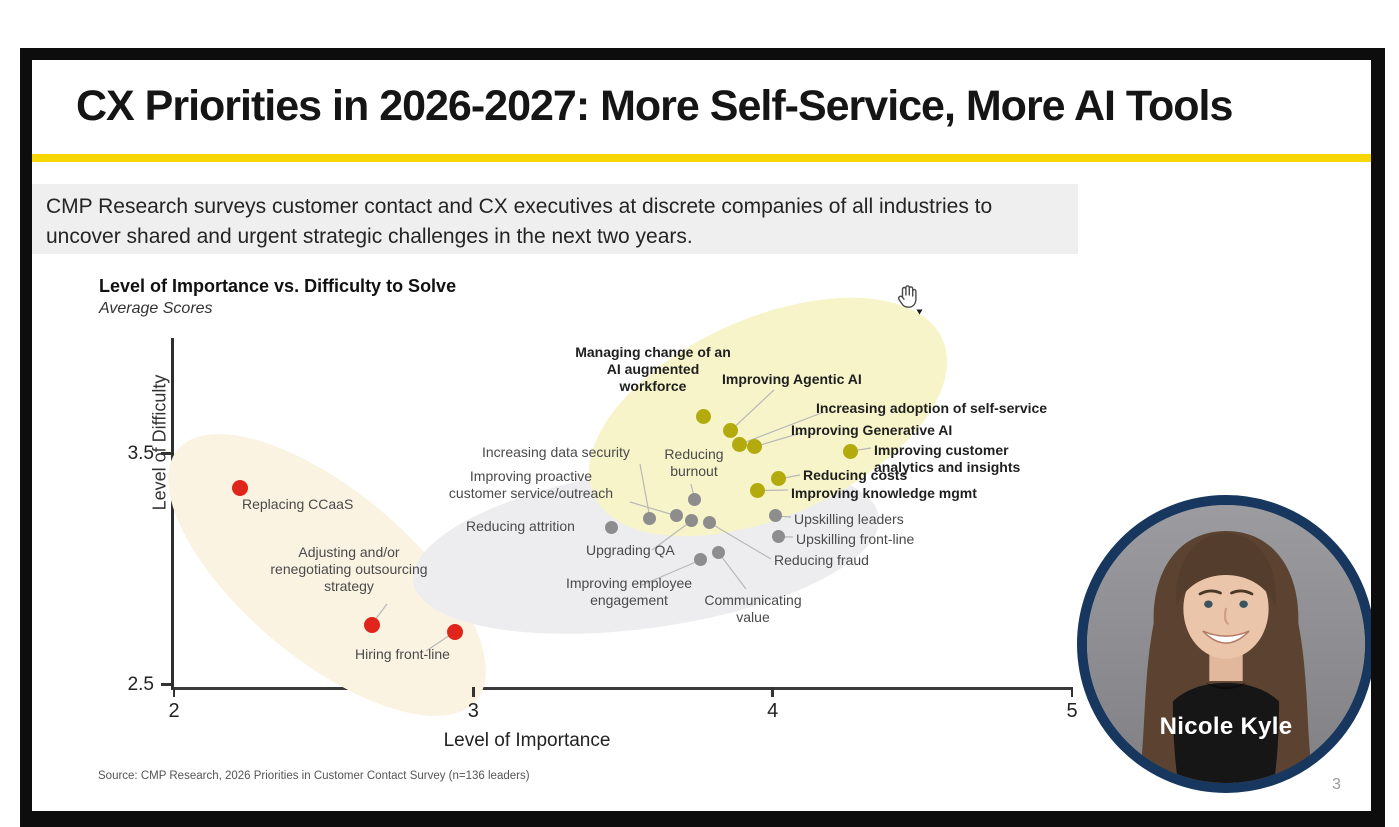 This screenshot has width=1399, height=827. Describe the element at coordinates (156, 308) in the screenshot. I see `chart-subtitle: Average Scores` at that location.